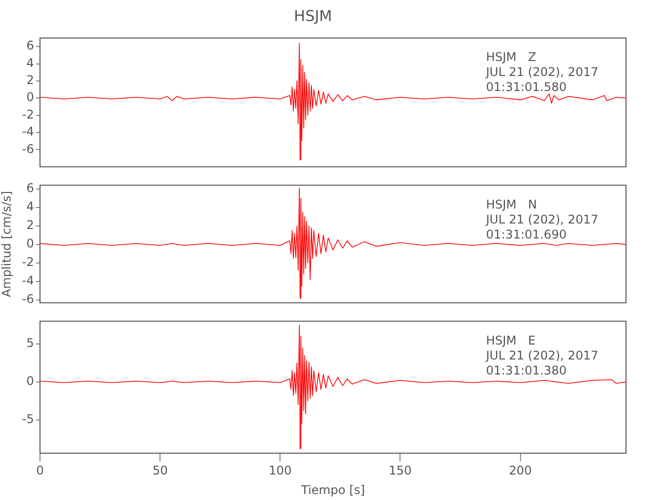  I want to click on chart-title: HSJM, so click(313, 15).